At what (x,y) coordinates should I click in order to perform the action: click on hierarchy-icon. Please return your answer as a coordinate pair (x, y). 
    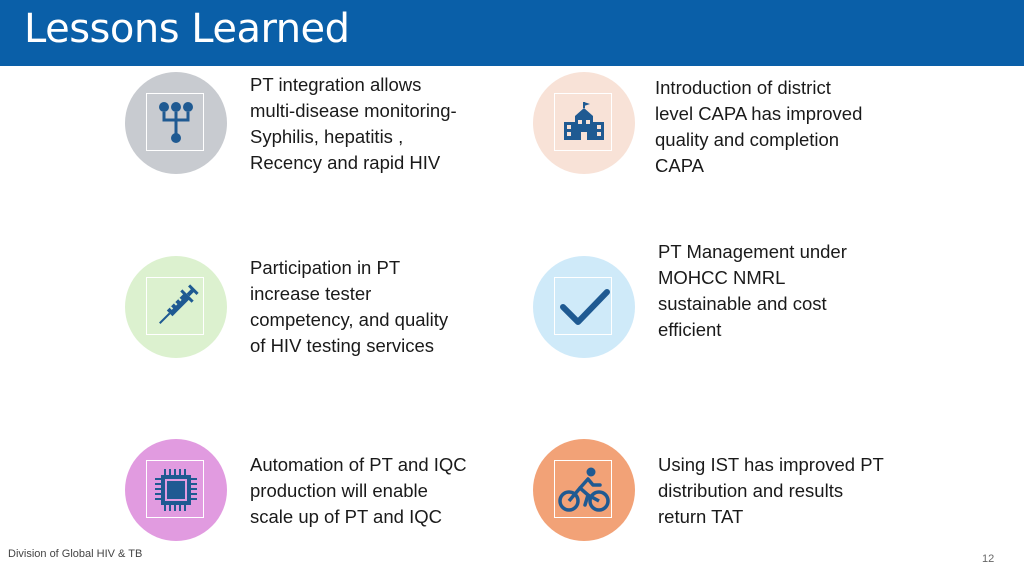
    Looking at the image, I should click on (176, 122).